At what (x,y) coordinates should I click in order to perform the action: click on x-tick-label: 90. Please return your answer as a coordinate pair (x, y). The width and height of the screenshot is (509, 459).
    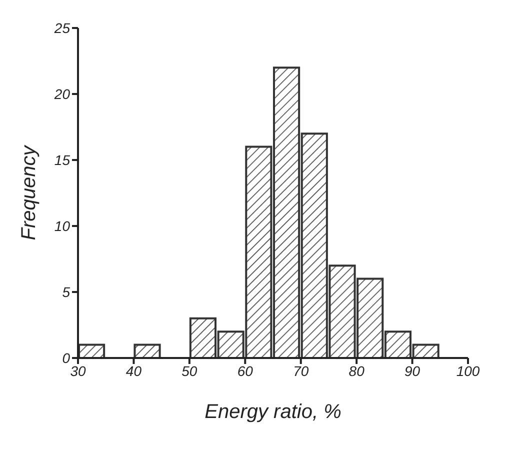
    Looking at the image, I should click on (412, 370).